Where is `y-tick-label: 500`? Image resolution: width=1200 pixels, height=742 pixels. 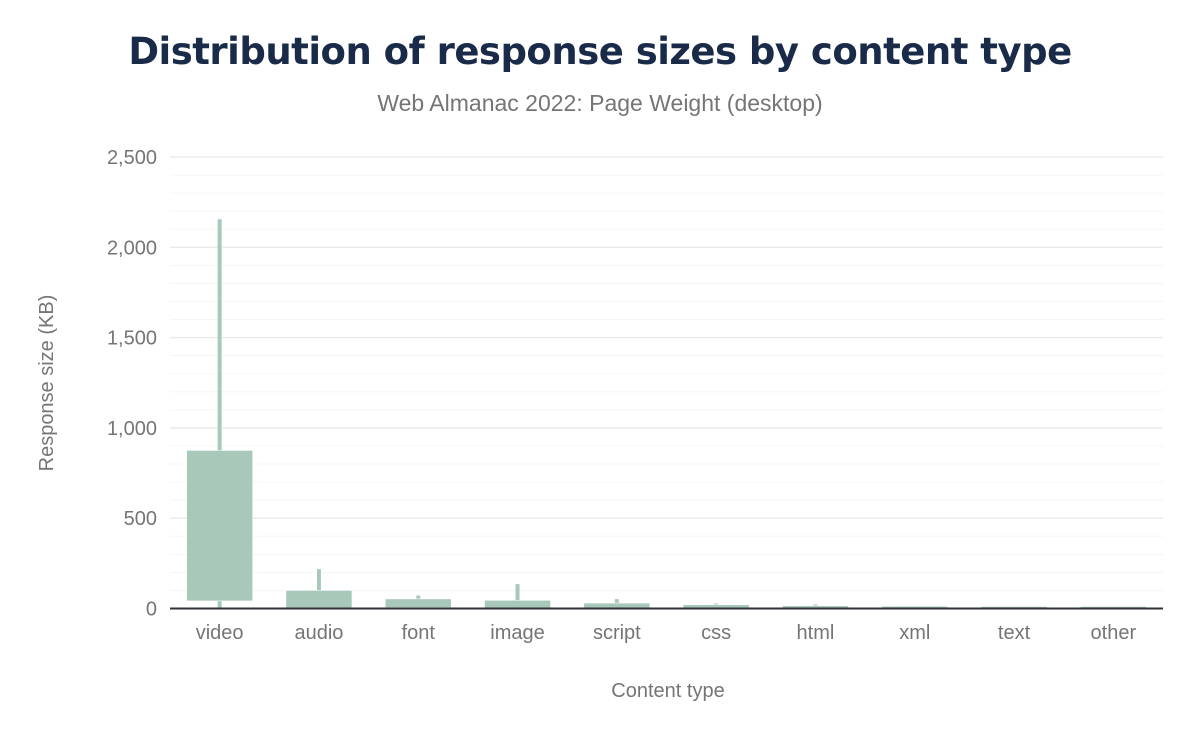
y-tick-label: 500 is located at coordinates (140, 519).